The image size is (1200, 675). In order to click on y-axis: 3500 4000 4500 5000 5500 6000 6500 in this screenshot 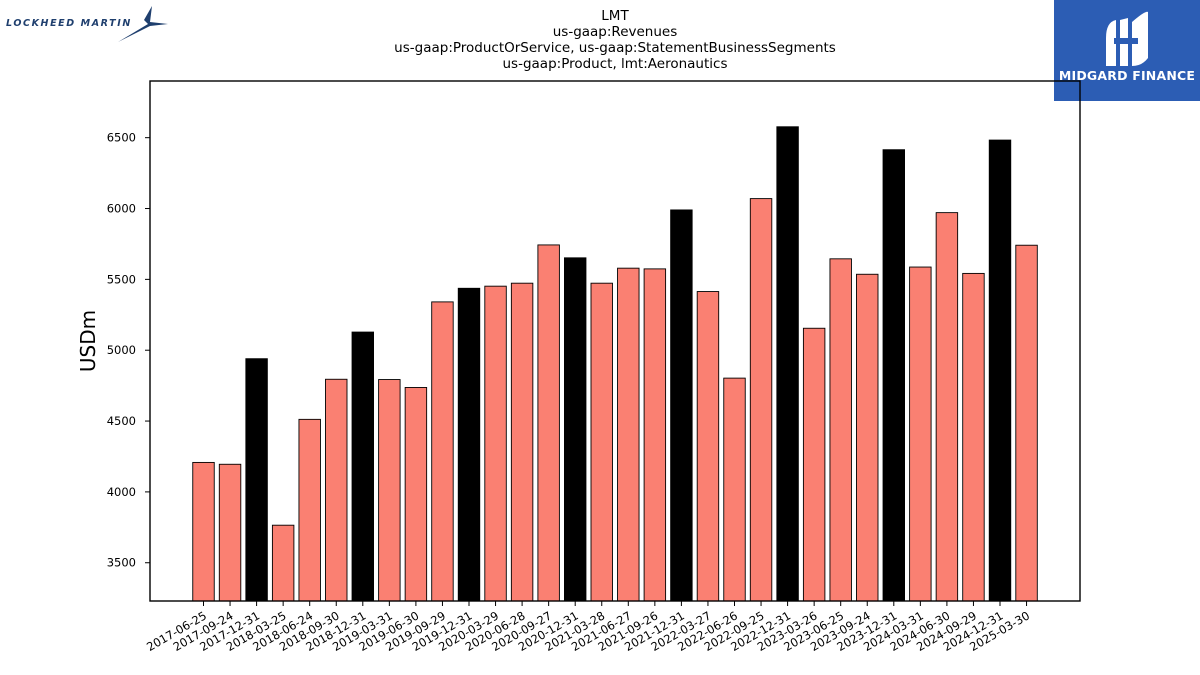, I will do `click(128, 350)`.